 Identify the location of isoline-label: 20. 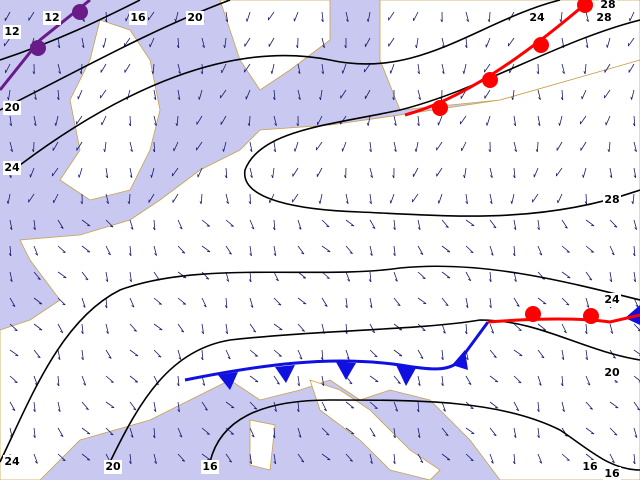
(612, 372).